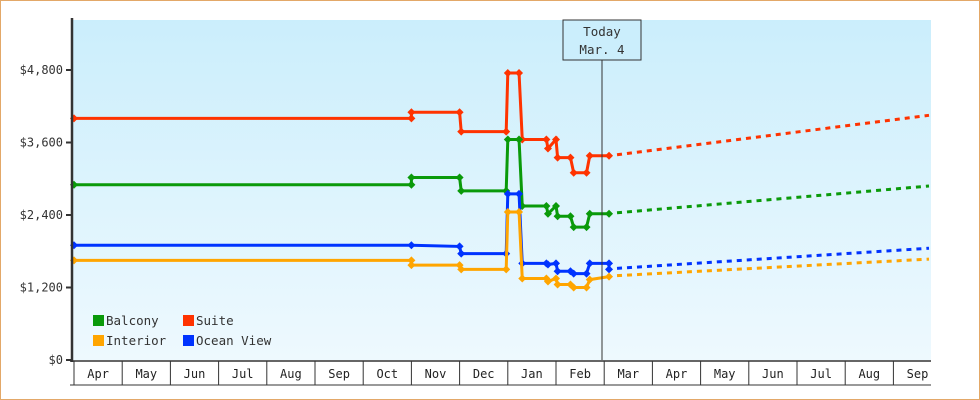  I want to click on today-label-box, so click(602, 40).